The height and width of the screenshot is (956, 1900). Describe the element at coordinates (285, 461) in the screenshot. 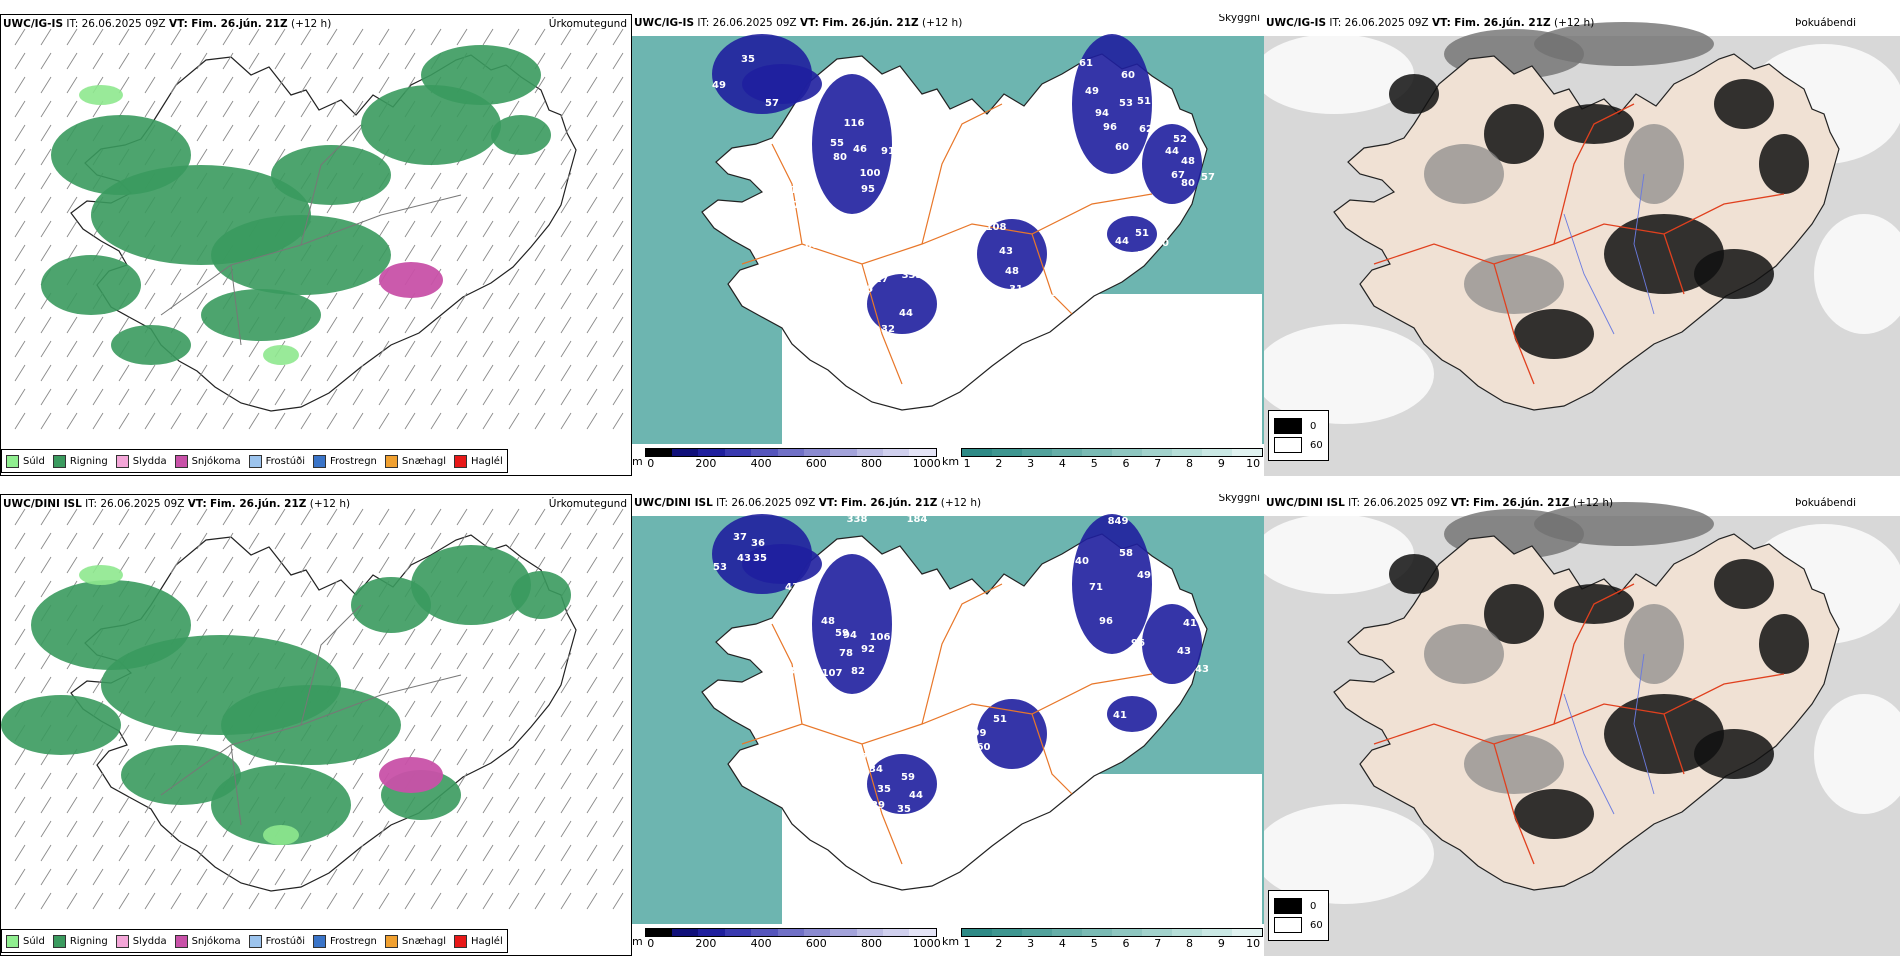

I see `legend-label: Frostúði` at that location.